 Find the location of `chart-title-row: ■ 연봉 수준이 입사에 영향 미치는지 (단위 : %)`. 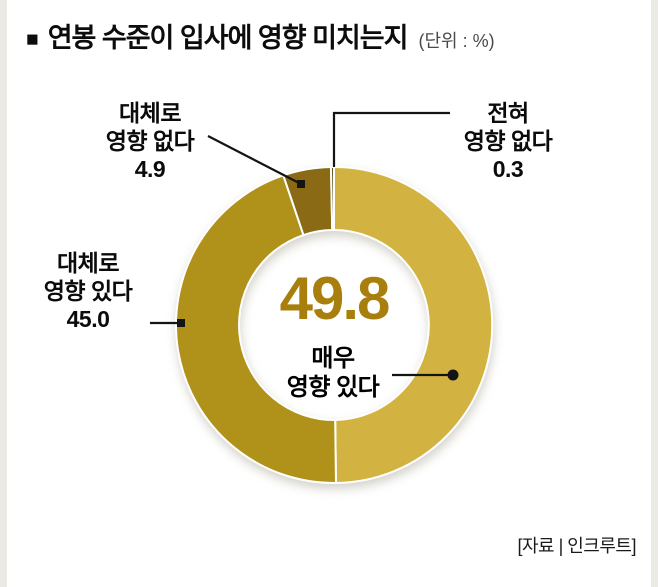

chart-title-row: ■ 연봉 수준이 입사에 영향 미치는지 (단위 : %) is located at coordinates (260, 35).